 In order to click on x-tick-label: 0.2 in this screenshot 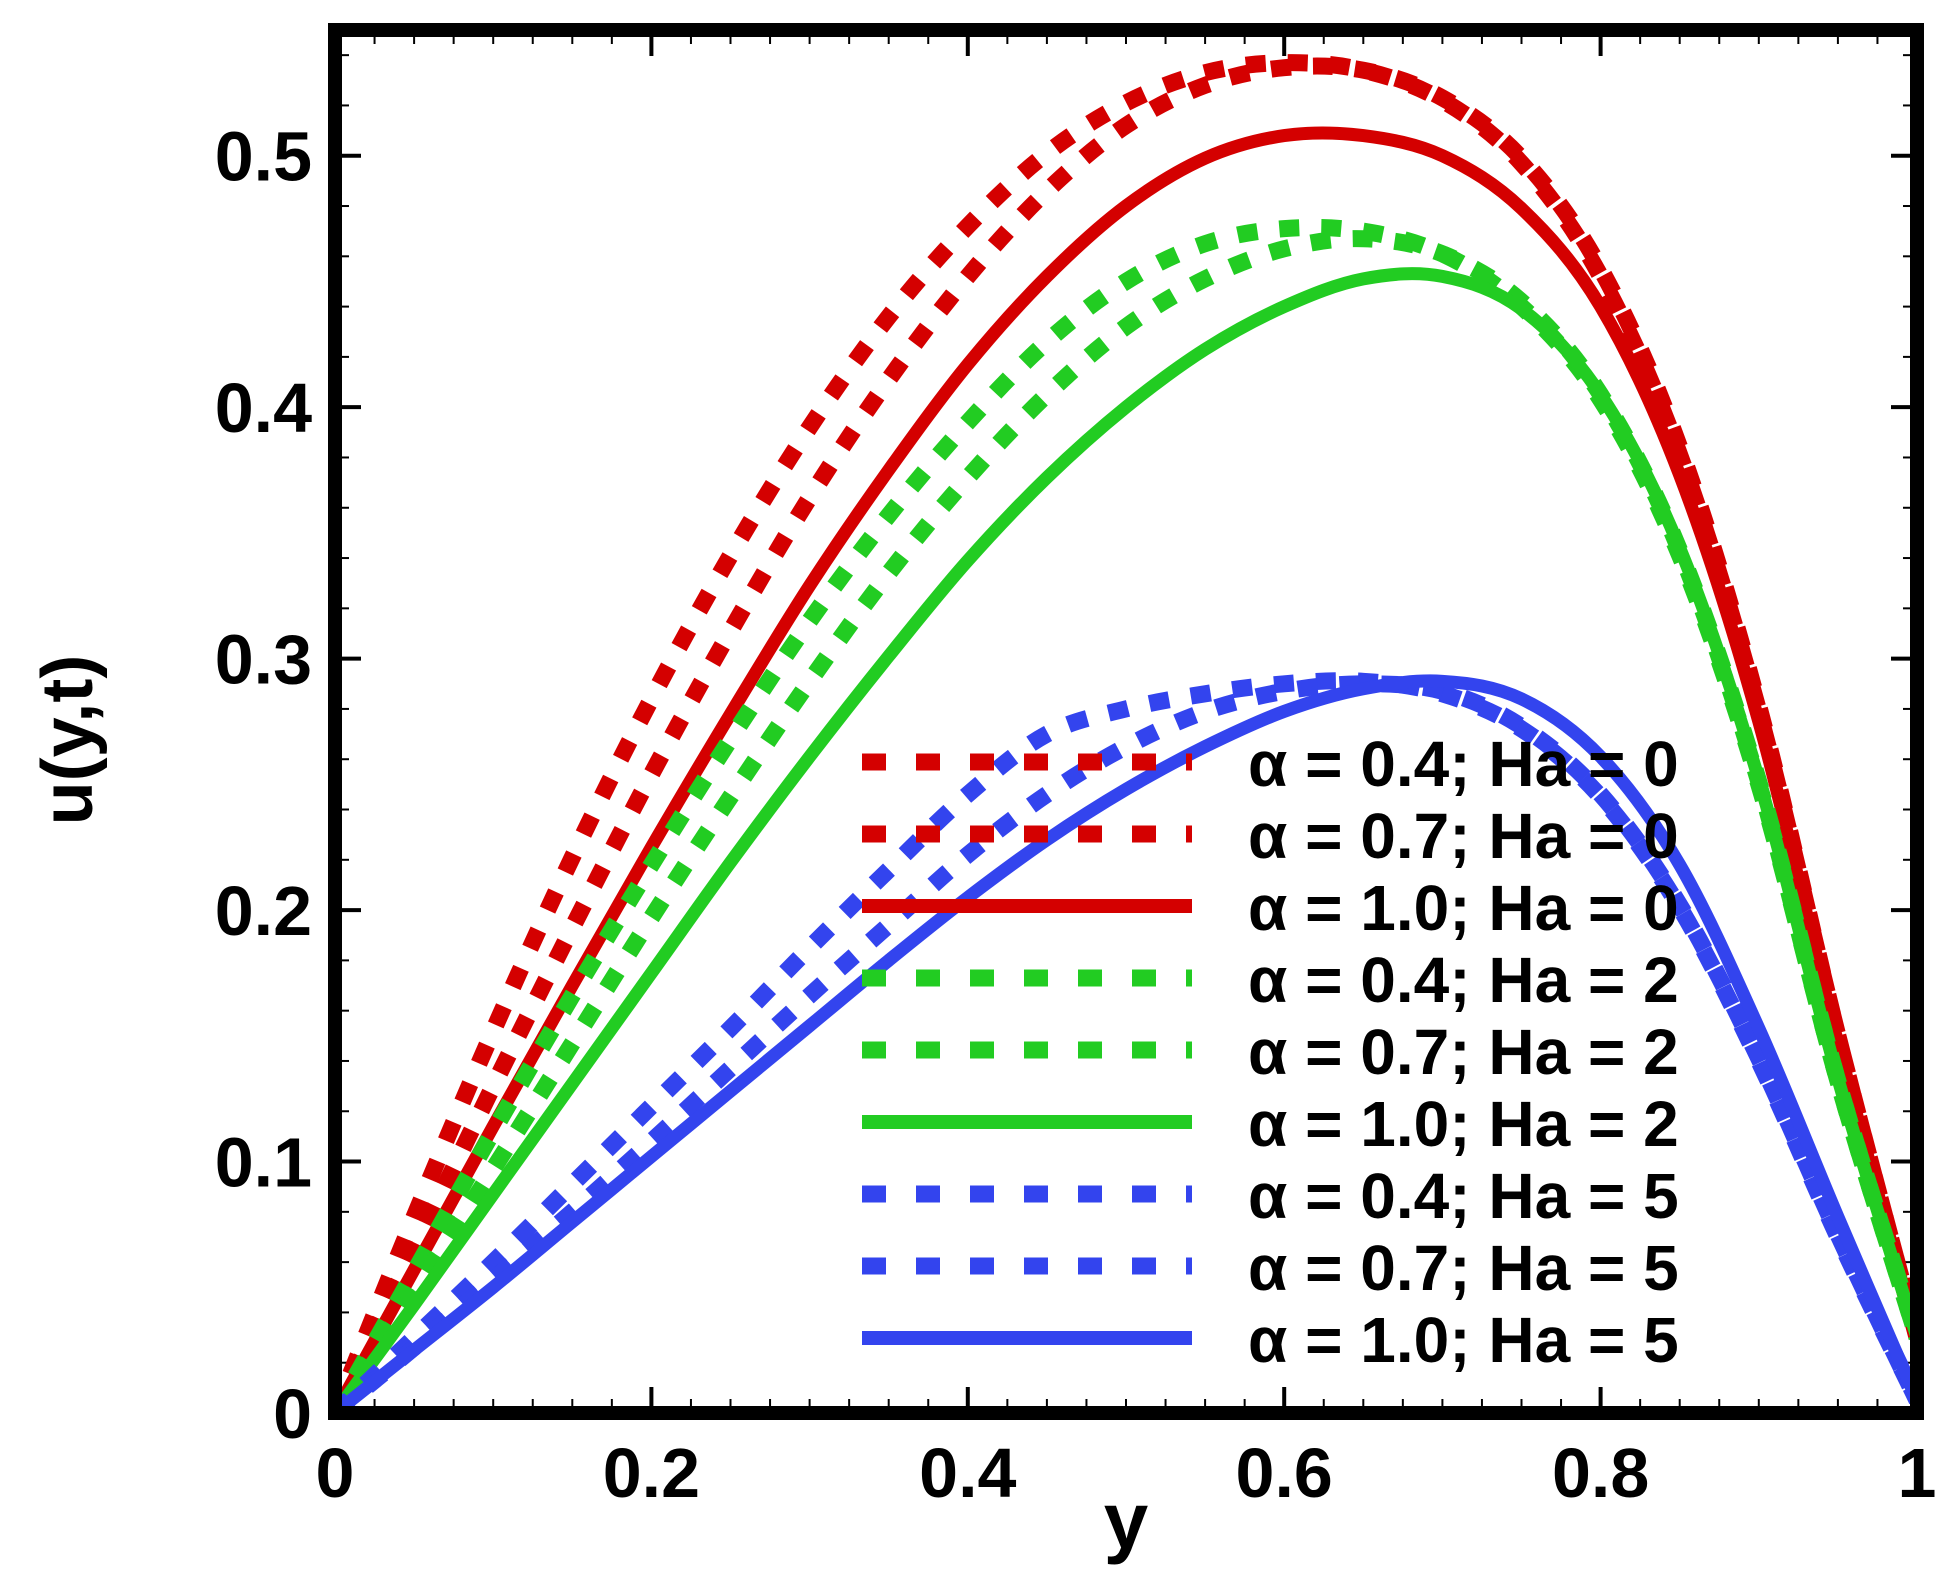, I will do `click(651, 1473)`.